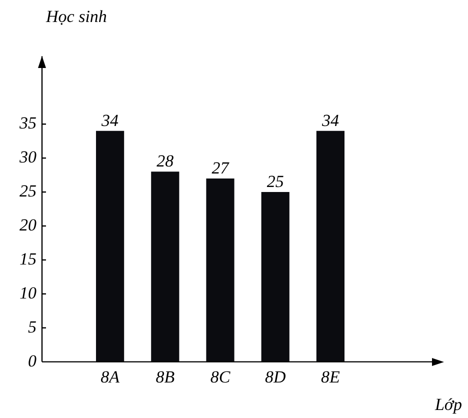 The width and height of the screenshot is (468, 418). Describe the element at coordinates (28, 292) in the screenshot. I see `y-tick-label: 10` at that location.